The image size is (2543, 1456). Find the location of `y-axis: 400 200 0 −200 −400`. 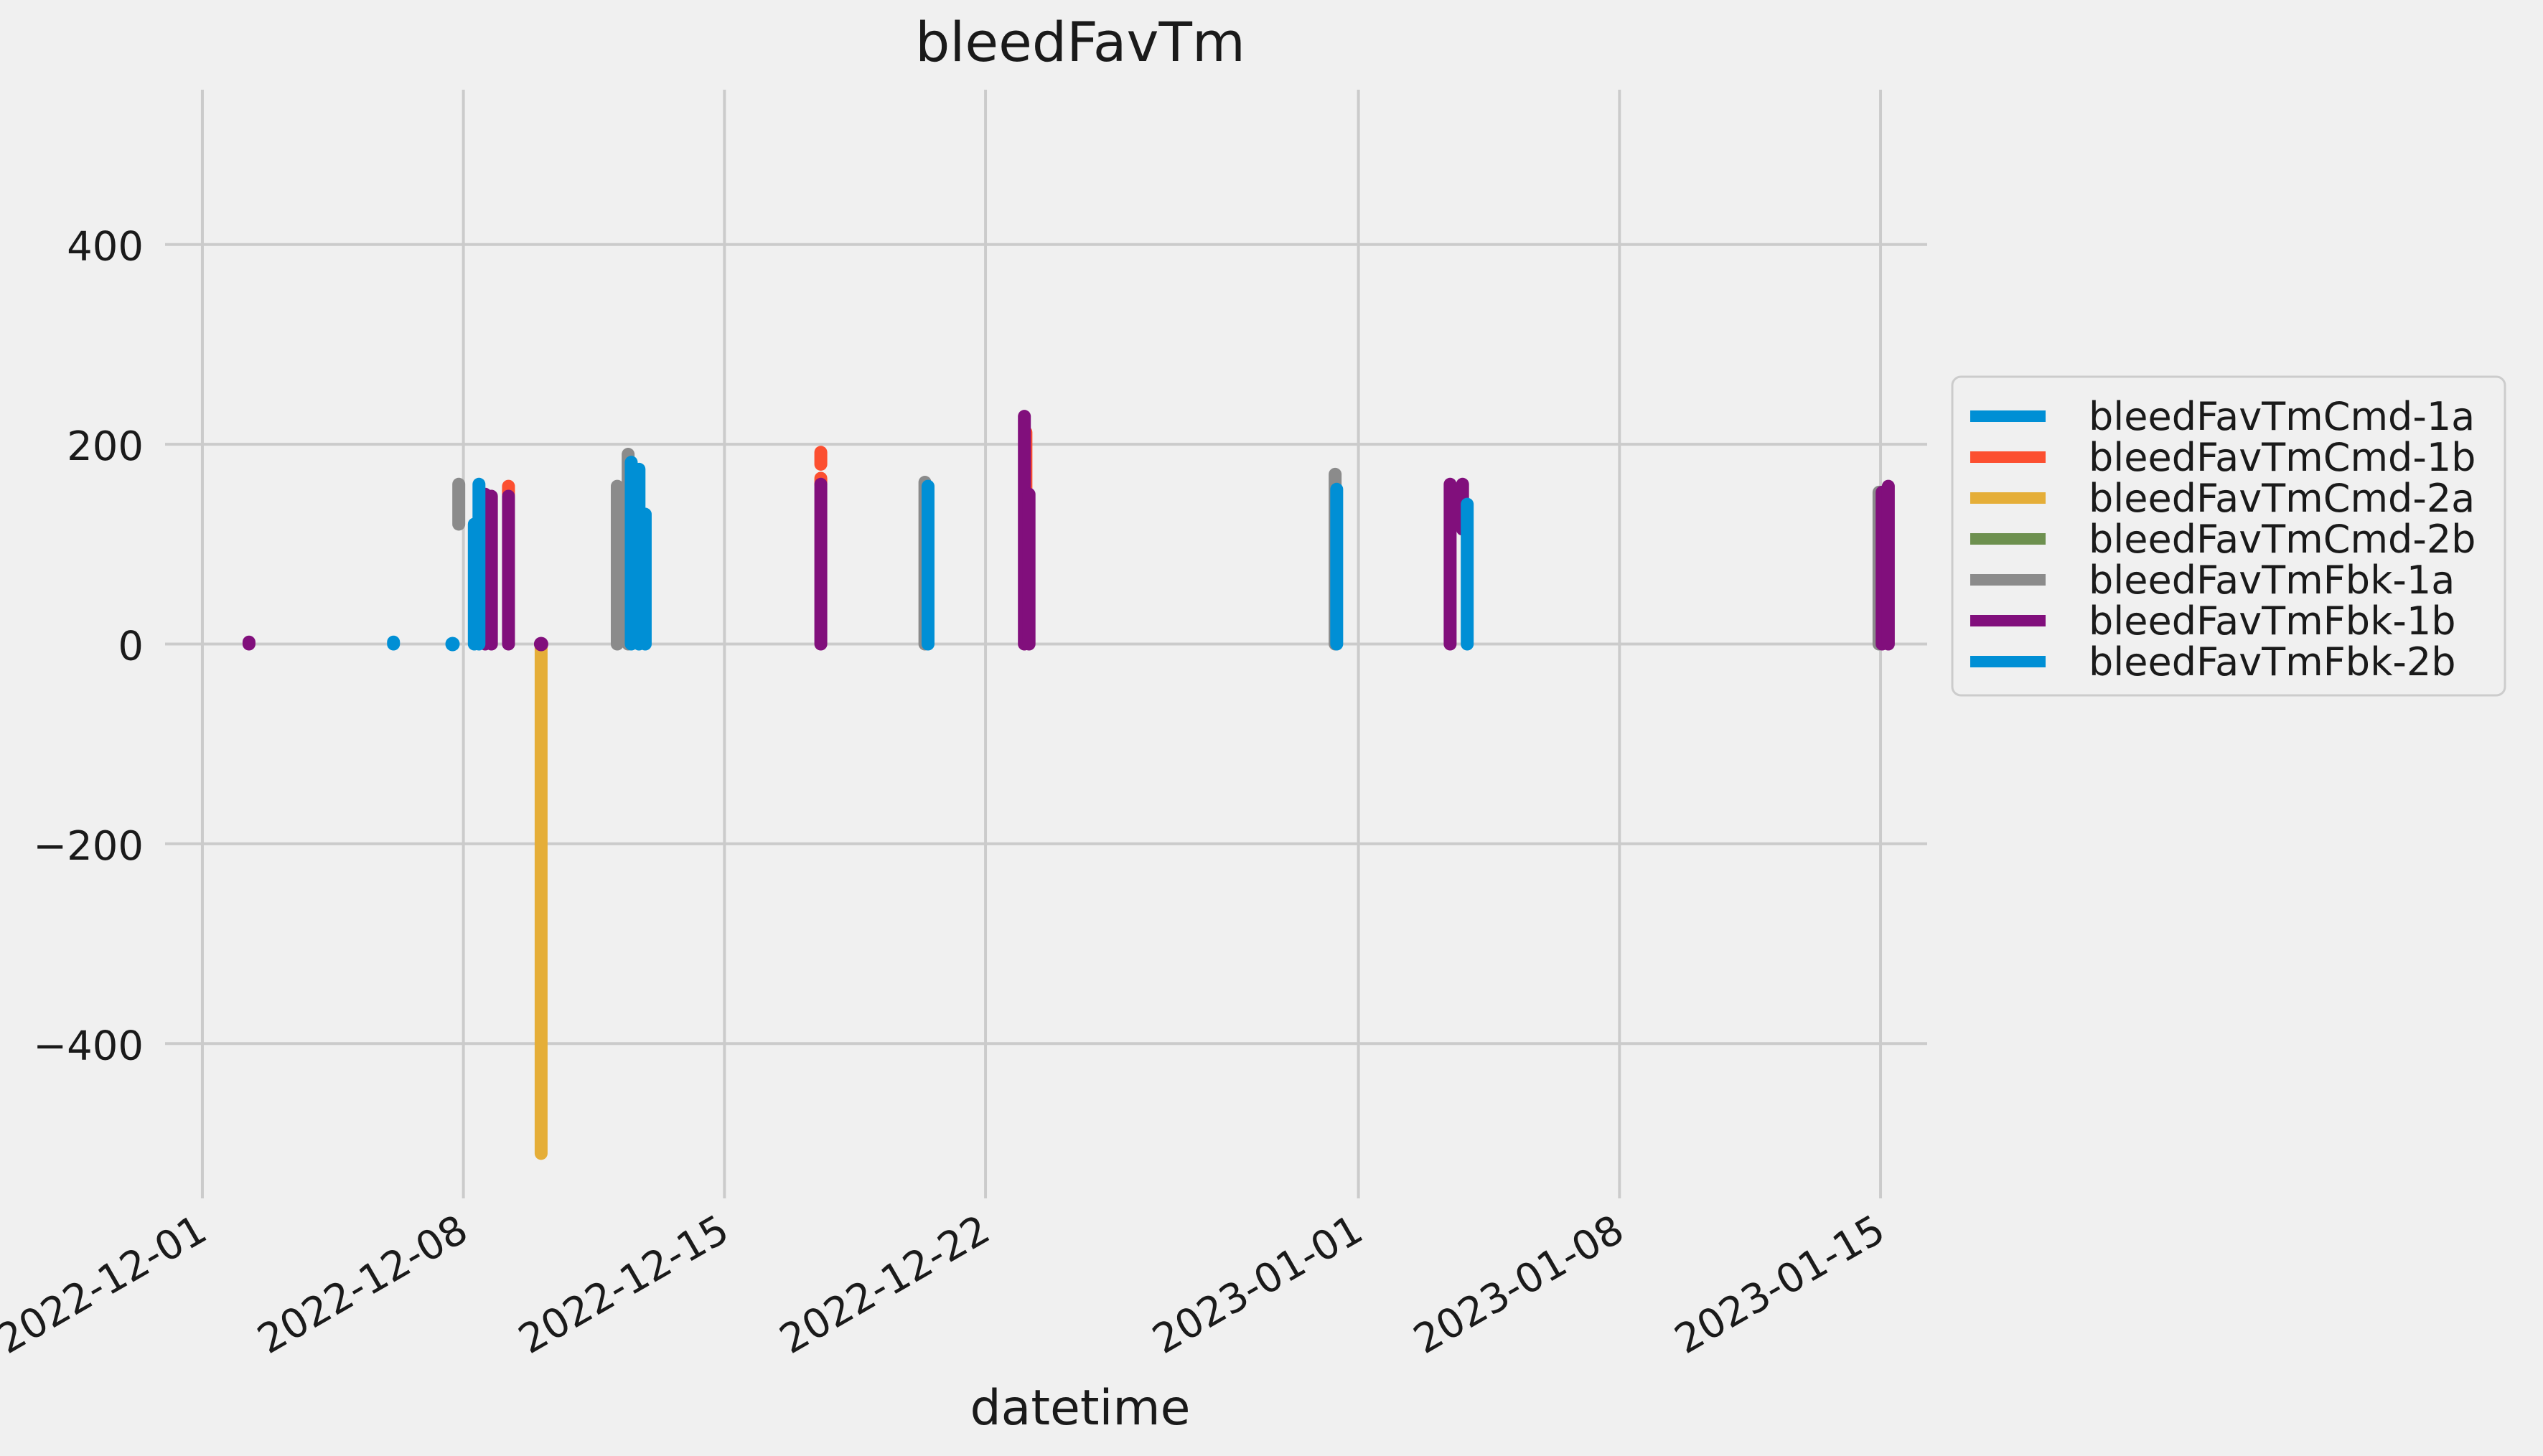

y-axis: 400 200 0 −200 −400 is located at coordinates (89, 647).